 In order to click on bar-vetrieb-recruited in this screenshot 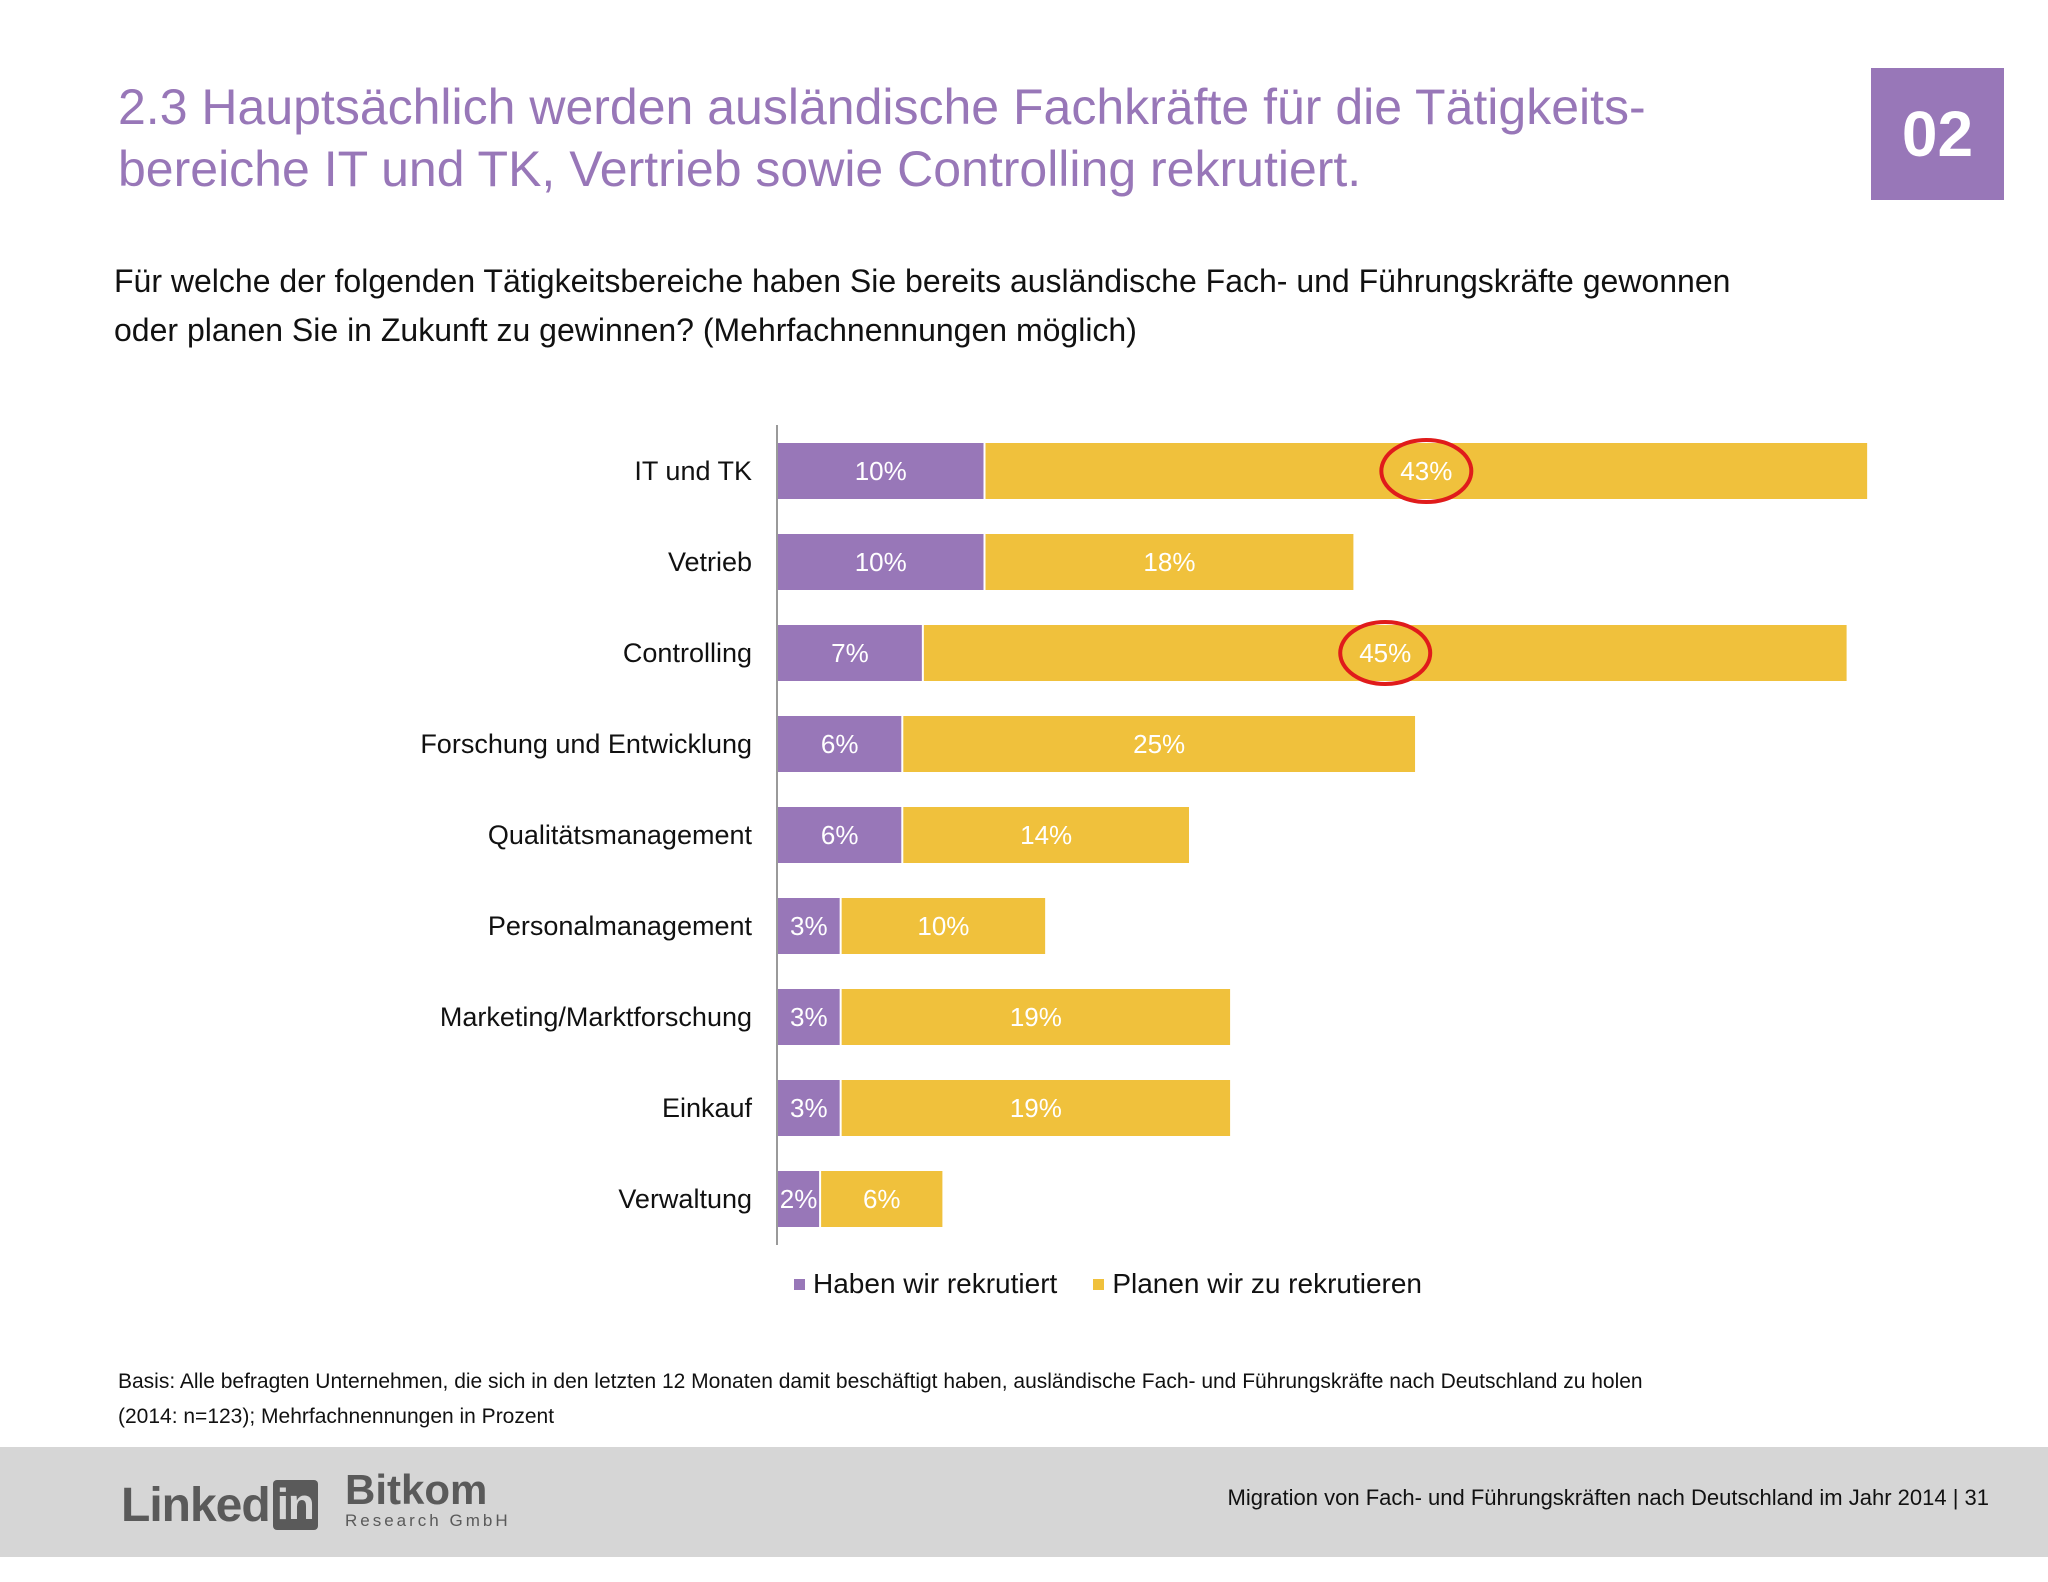, I will do `click(881, 562)`.